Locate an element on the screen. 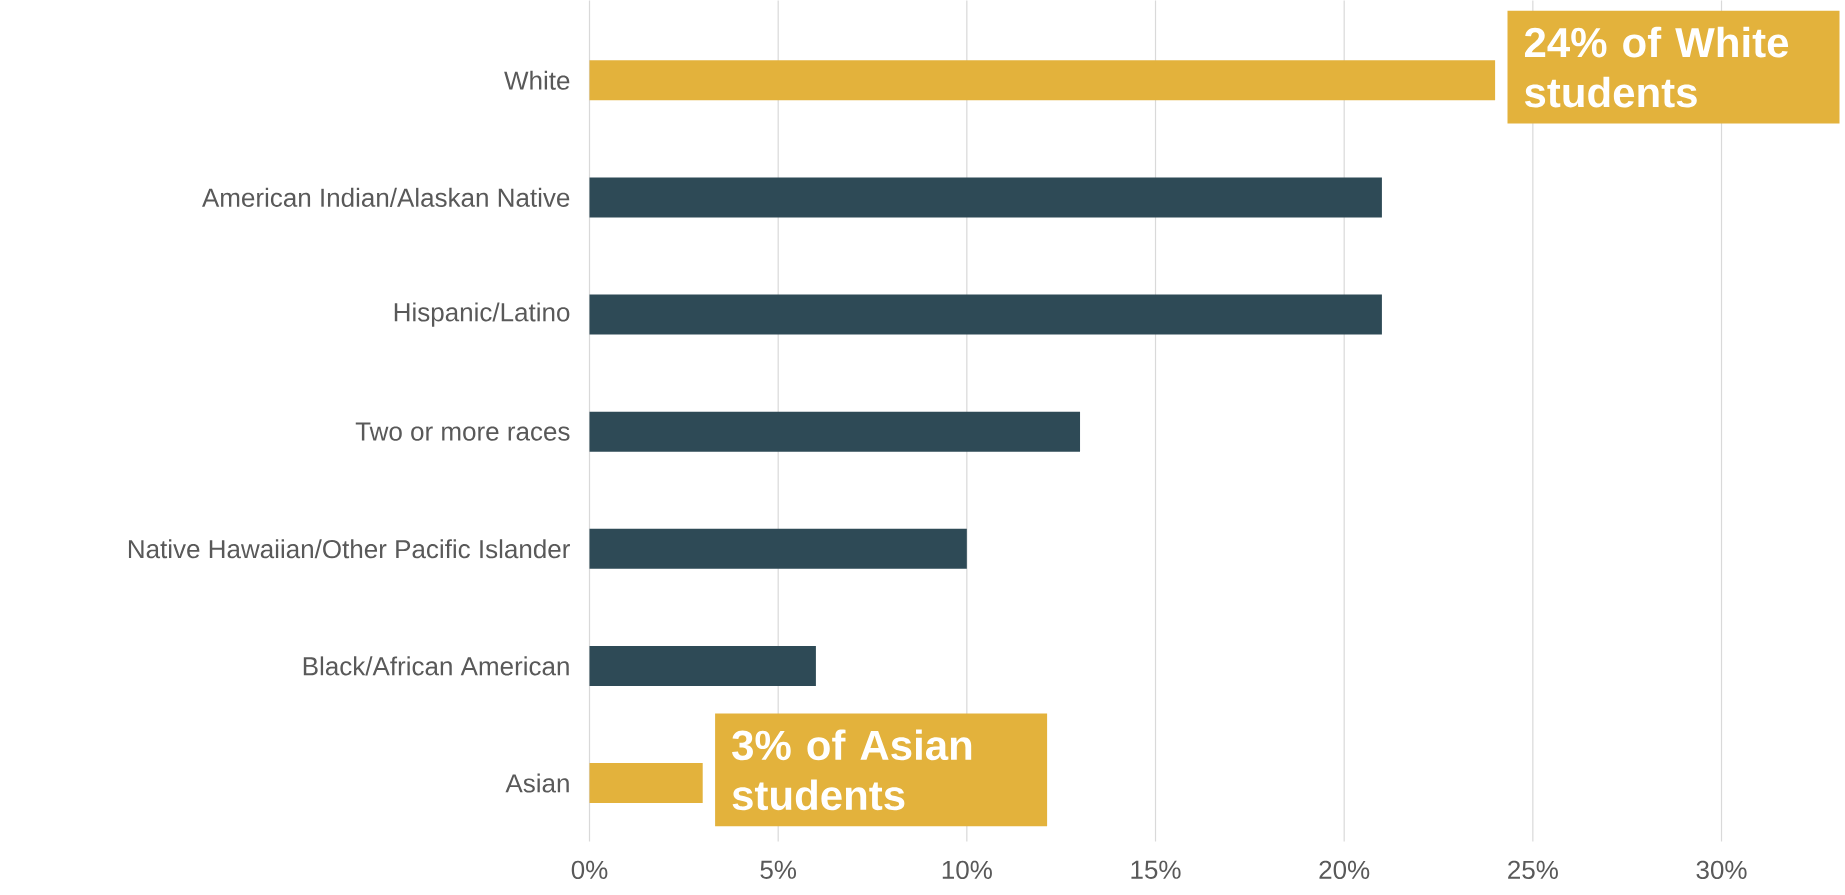  annotation: 3% of Asian students is located at coordinates (852, 770).